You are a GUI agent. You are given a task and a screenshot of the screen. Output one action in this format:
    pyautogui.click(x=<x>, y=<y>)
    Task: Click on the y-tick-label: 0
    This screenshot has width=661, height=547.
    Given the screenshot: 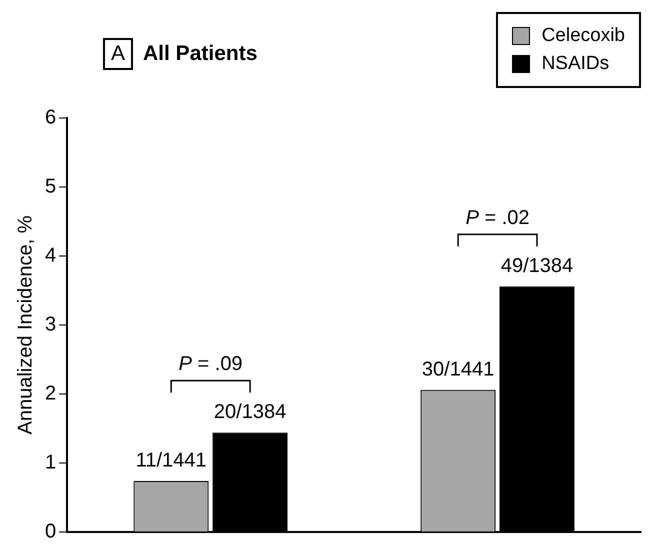 What is the action you would take?
    pyautogui.click(x=50, y=531)
    